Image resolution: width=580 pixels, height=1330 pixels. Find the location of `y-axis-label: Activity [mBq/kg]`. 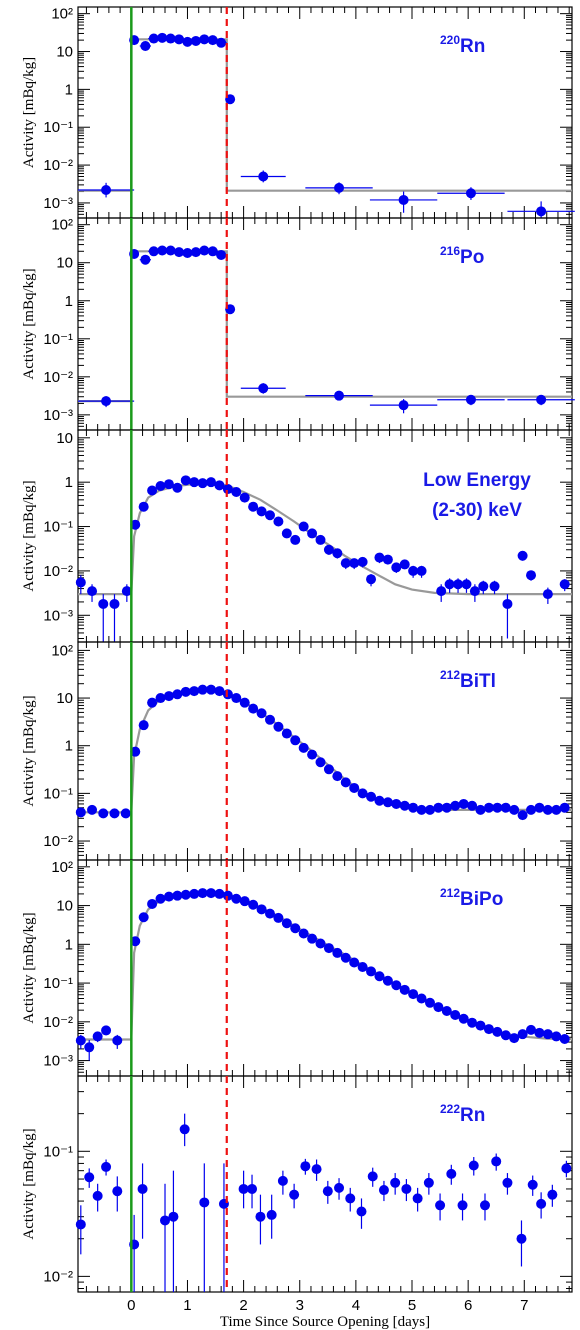

y-axis-label: Activity [mBq/kg] is located at coordinates (29, 535).